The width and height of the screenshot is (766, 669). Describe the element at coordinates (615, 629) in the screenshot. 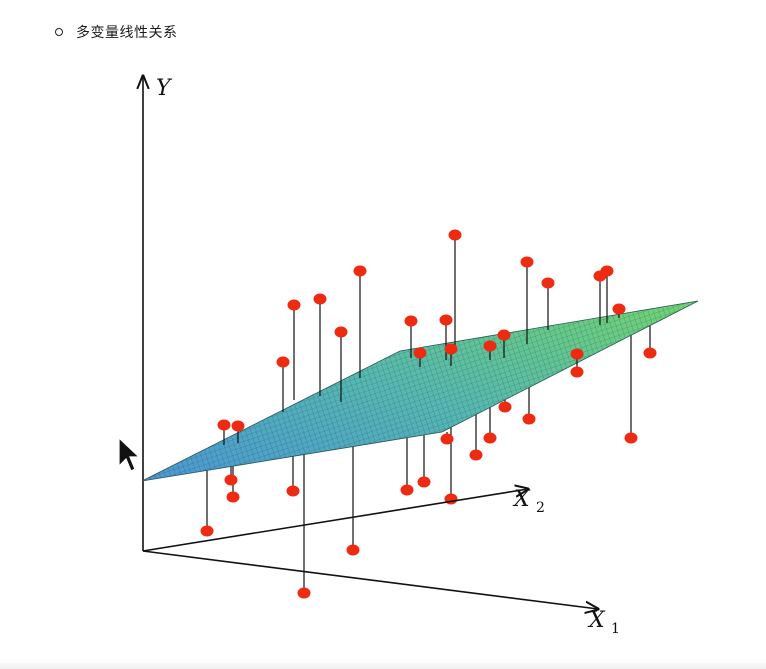

I see `x1-axis-subscript: 1` at that location.